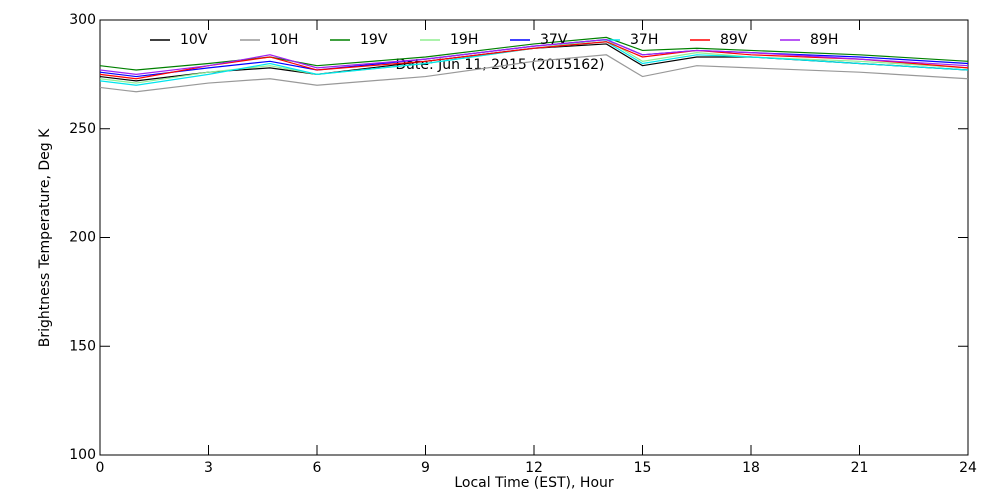 The height and width of the screenshot is (500, 1000). What do you see at coordinates (534, 483) in the screenshot?
I see `x-axis-label: Local Time (EST), Hour` at bounding box center [534, 483].